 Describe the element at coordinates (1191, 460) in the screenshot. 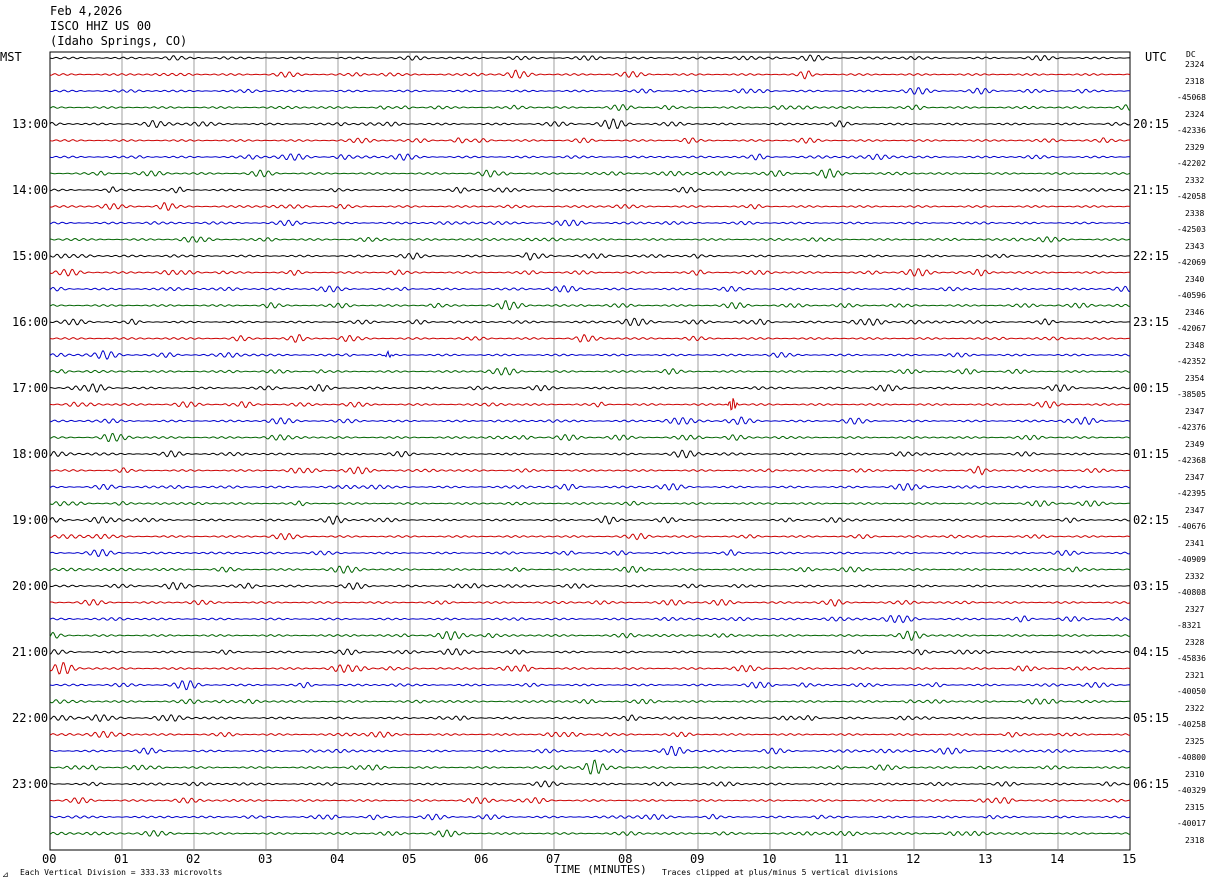

I see `trace-dc-value: -42368` at that location.